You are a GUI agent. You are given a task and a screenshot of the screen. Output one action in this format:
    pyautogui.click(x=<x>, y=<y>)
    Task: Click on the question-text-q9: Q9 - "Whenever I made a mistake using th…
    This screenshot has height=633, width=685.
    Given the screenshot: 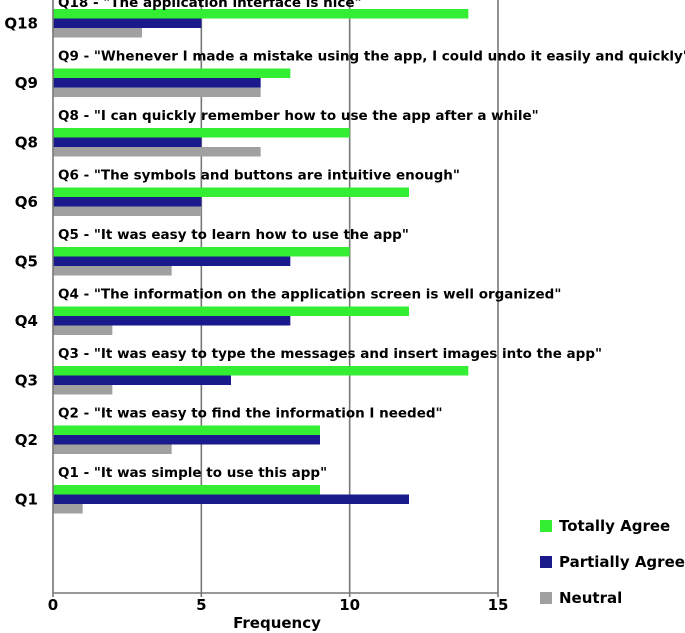 What is the action you would take?
    pyautogui.click(x=371, y=57)
    